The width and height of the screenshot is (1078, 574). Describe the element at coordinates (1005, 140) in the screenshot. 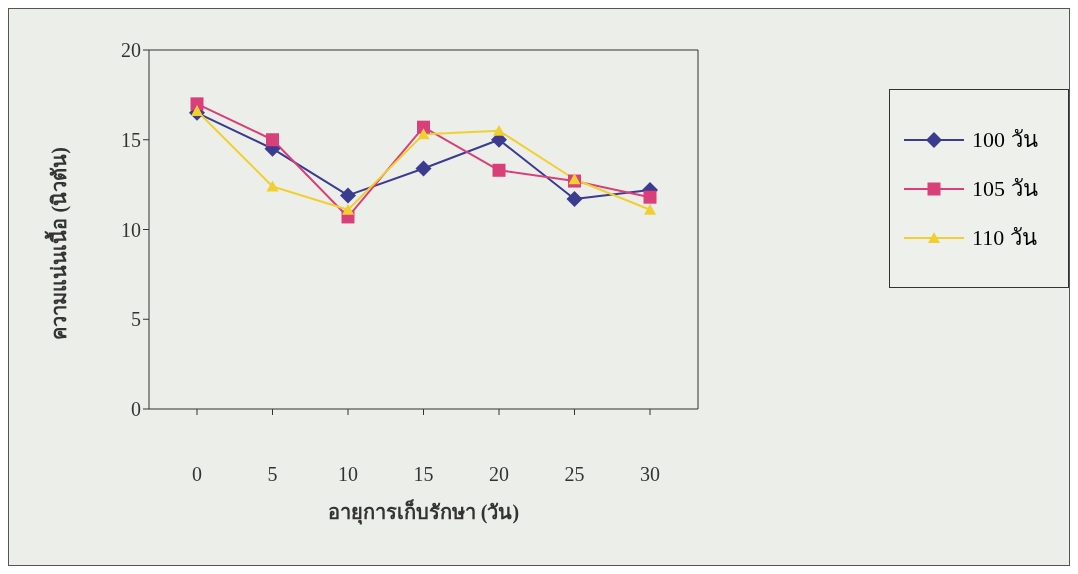

I see `legend-label: 100 วัน` at that location.